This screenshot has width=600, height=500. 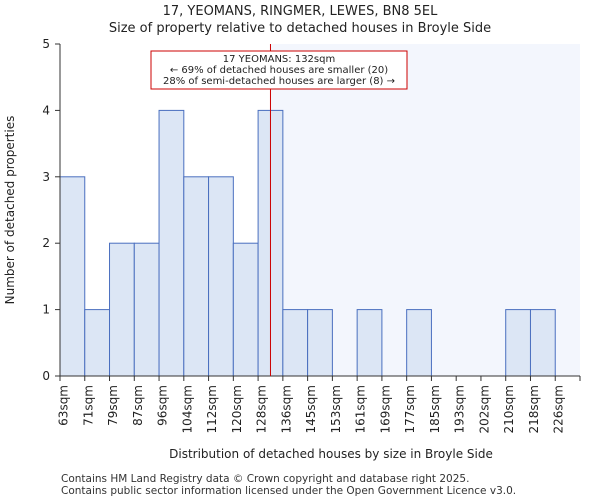 What do you see at coordinates (262, 409) in the screenshot?
I see `x-tick-label: 128sqm` at bounding box center [262, 409].